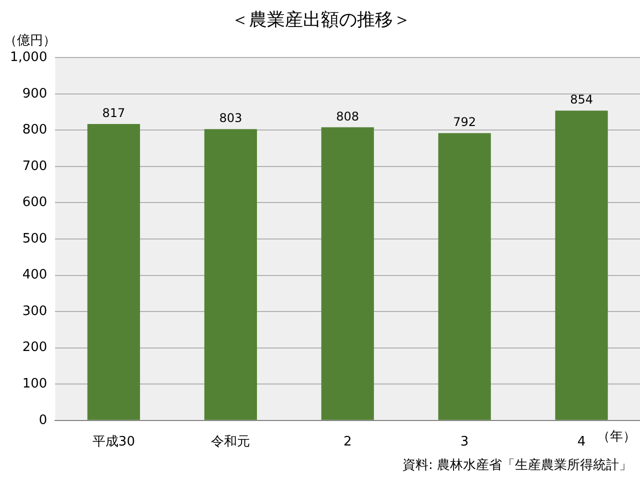 The image size is (640, 480). I want to click on y-tick-label: 400, so click(35, 275).